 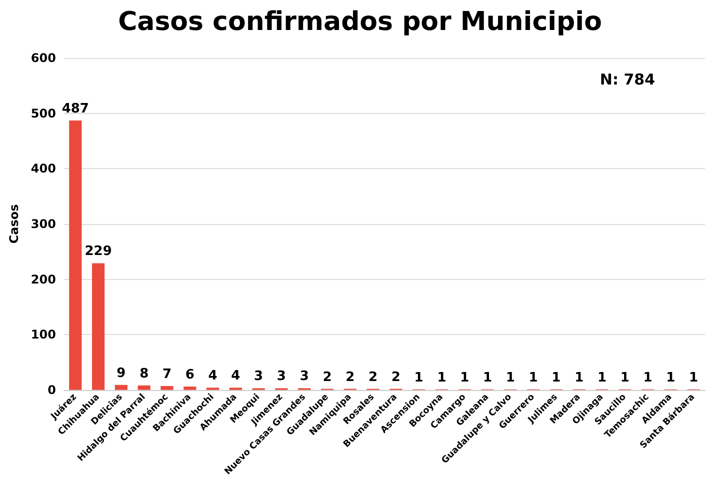 What do you see at coordinates (98, 252) in the screenshot?
I see `data-label: 229` at bounding box center [98, 252].